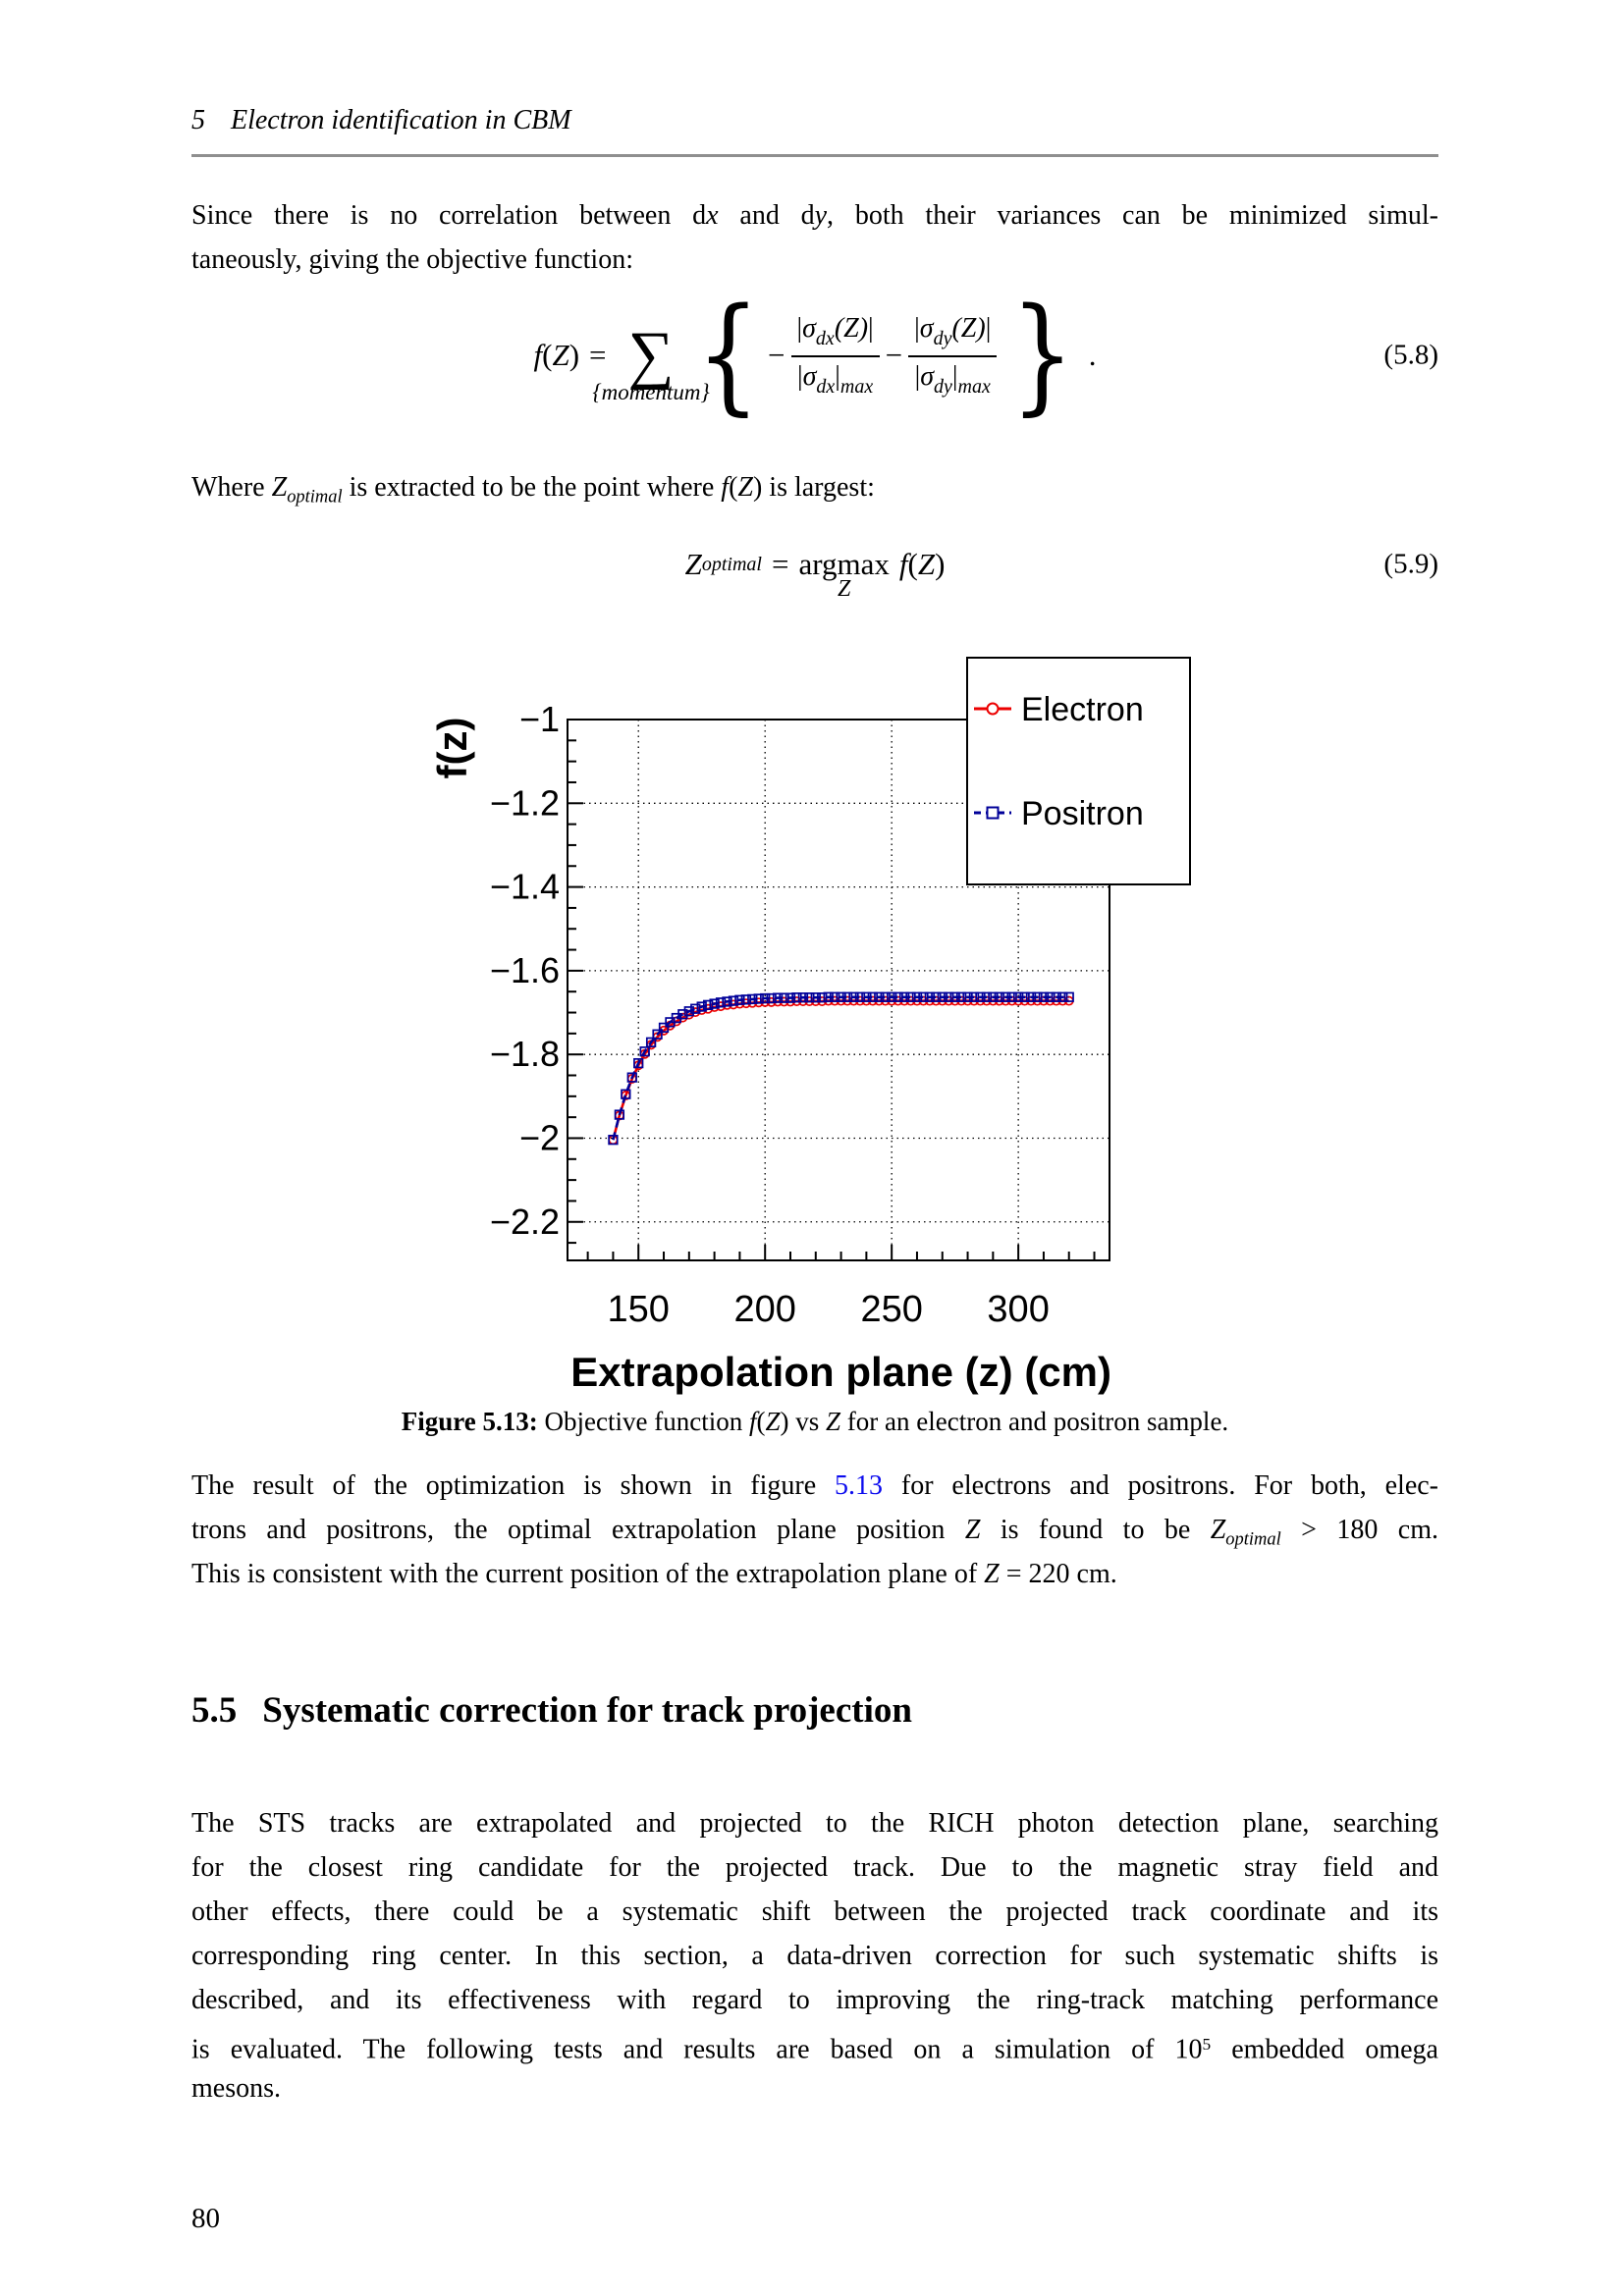 The width and height of the screenshot is (1624, 2296). What do you see at coordinates (651, 392) in the screenshot?
I see `sum-subscript: {momentum}` at bounding box center [651, 392].